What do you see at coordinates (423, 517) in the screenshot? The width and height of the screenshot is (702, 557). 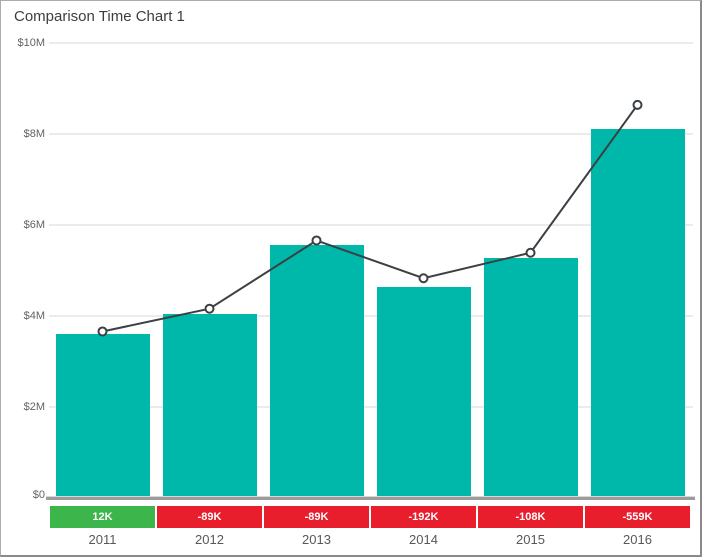 I see `delta-badge-2014: -192K` at bounding box center [423, 517].